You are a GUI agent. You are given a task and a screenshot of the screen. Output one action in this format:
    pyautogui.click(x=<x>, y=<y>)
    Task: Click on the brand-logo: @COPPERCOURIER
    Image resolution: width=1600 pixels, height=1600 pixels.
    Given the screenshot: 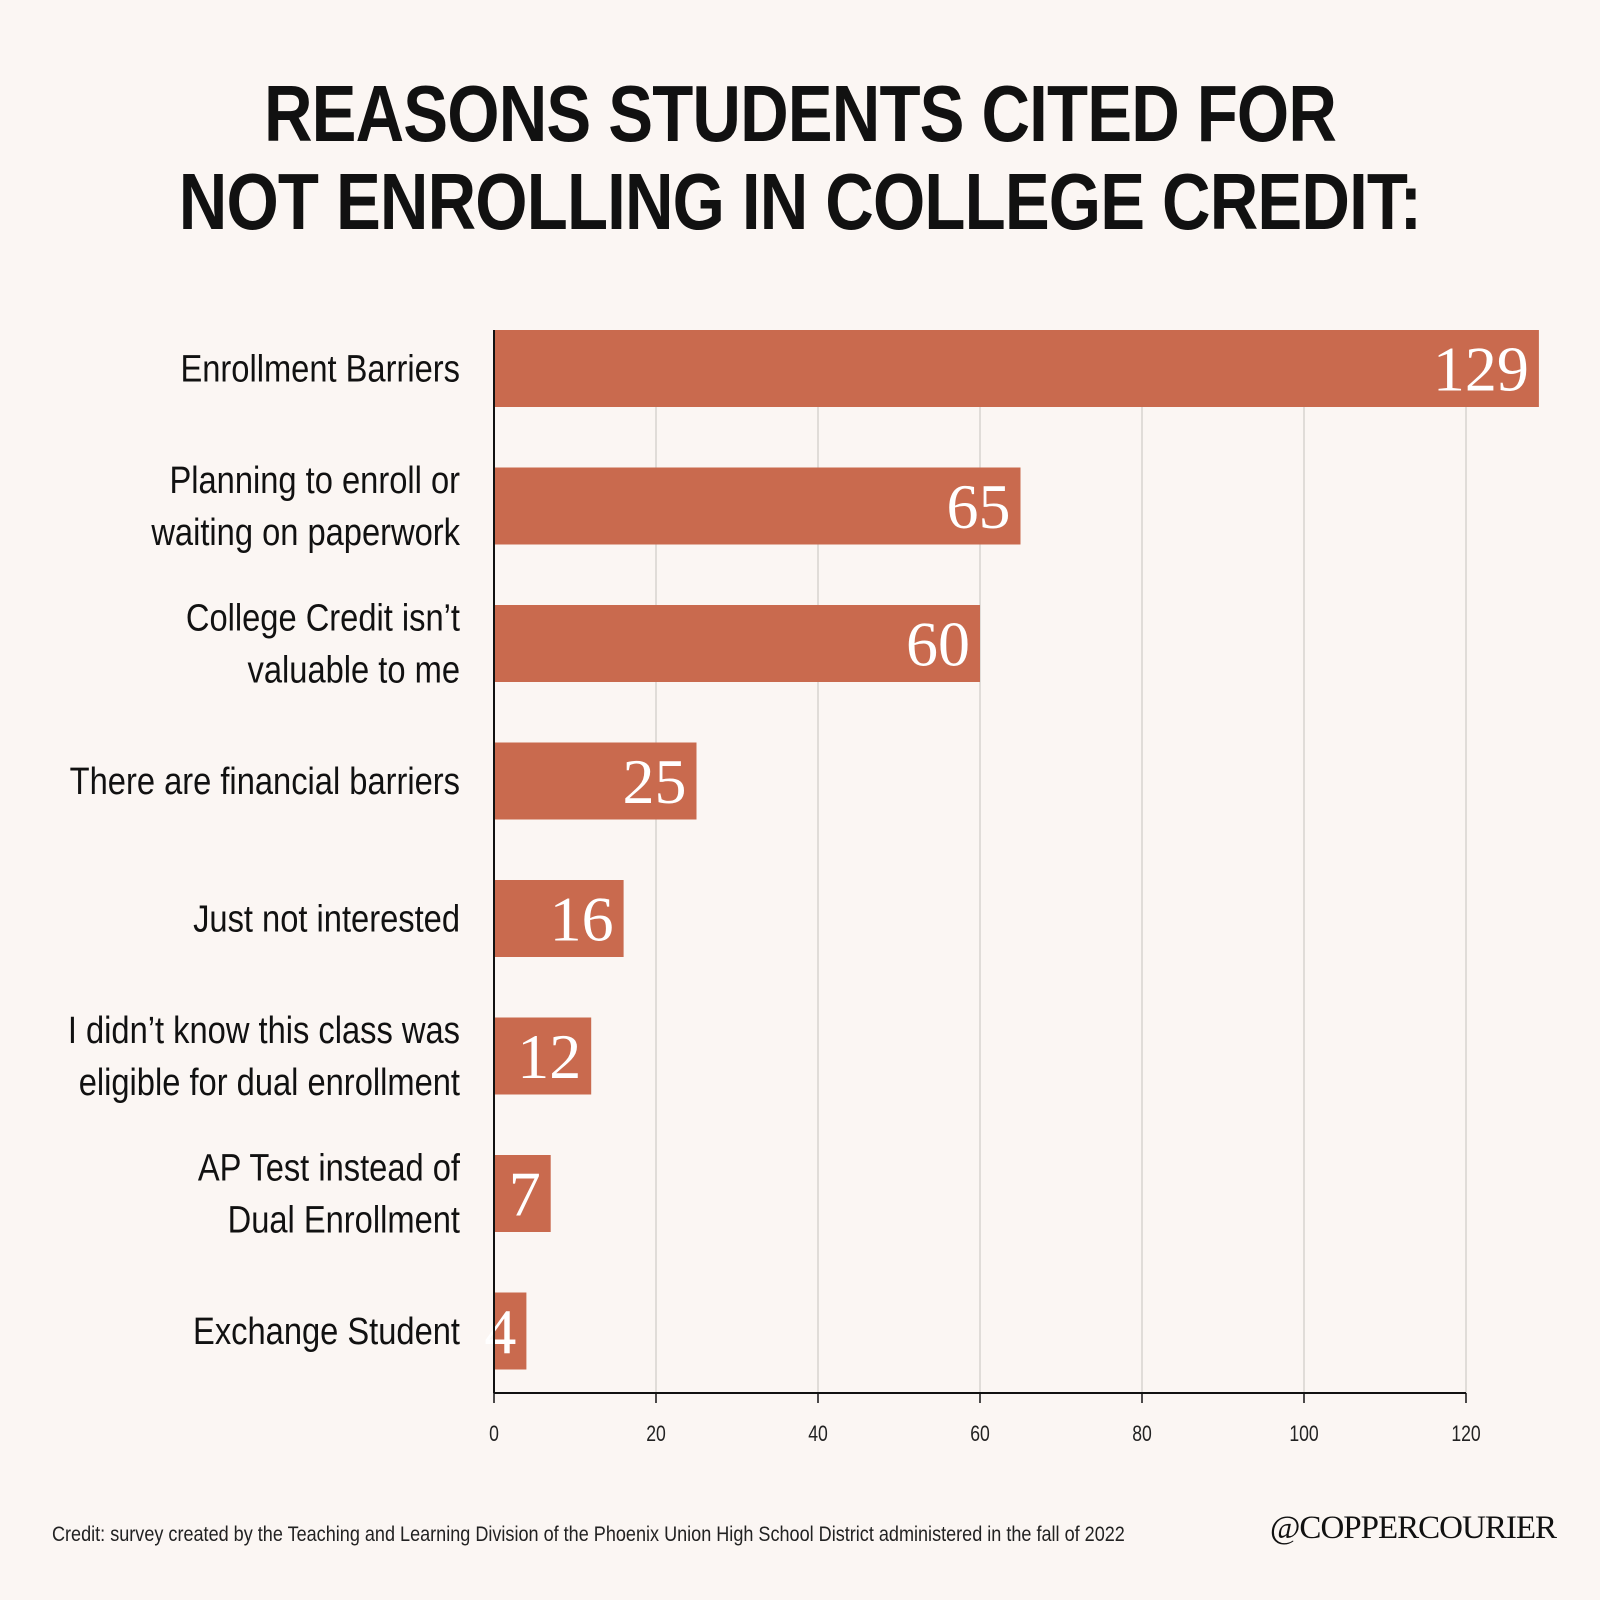 What is the action you would take?
    pyautogui.click(x=1413, y=1528)
    